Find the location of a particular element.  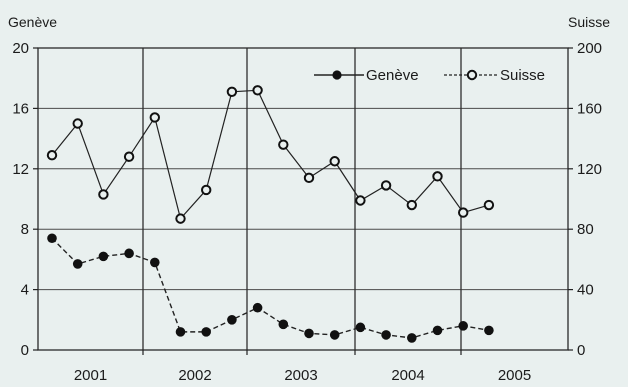

x-axis-labels: 2001 2002 2003 2004 2005 is located at coordinates (302, 367).